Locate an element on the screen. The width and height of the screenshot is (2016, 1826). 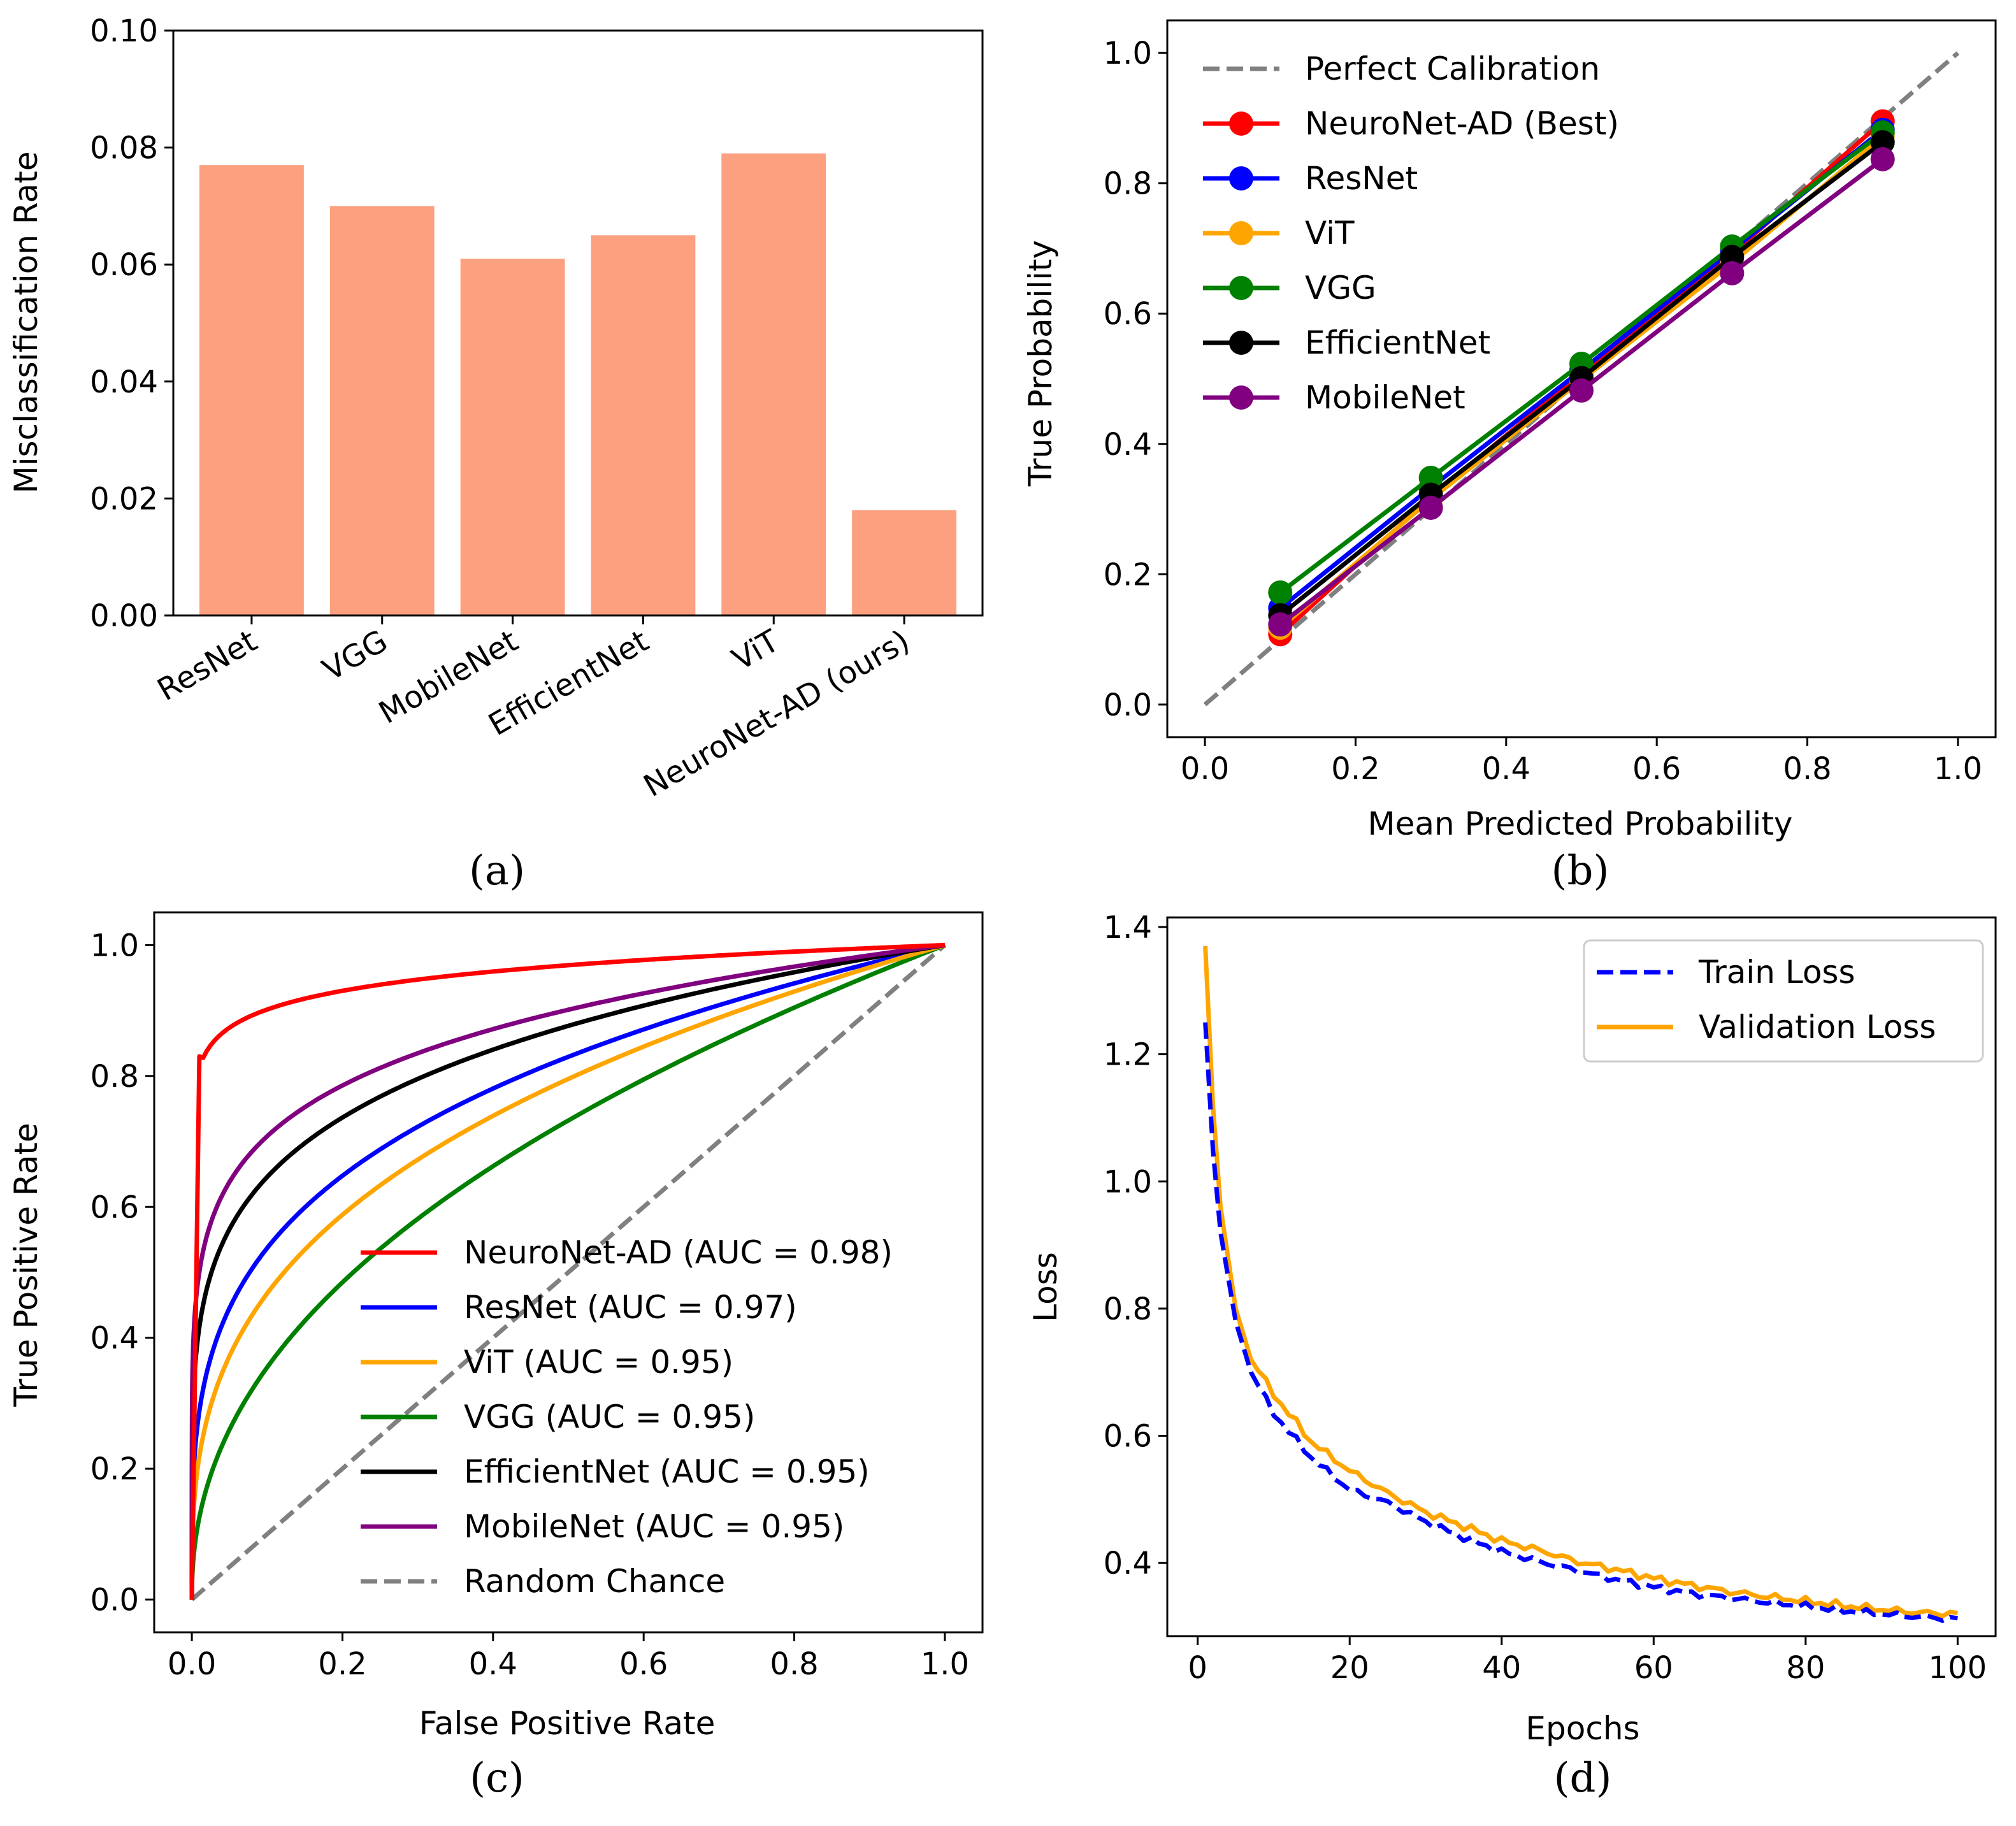
legend-label-resnet: ResNet (AUC = 0.97) is located at coordinates (630, 1307).